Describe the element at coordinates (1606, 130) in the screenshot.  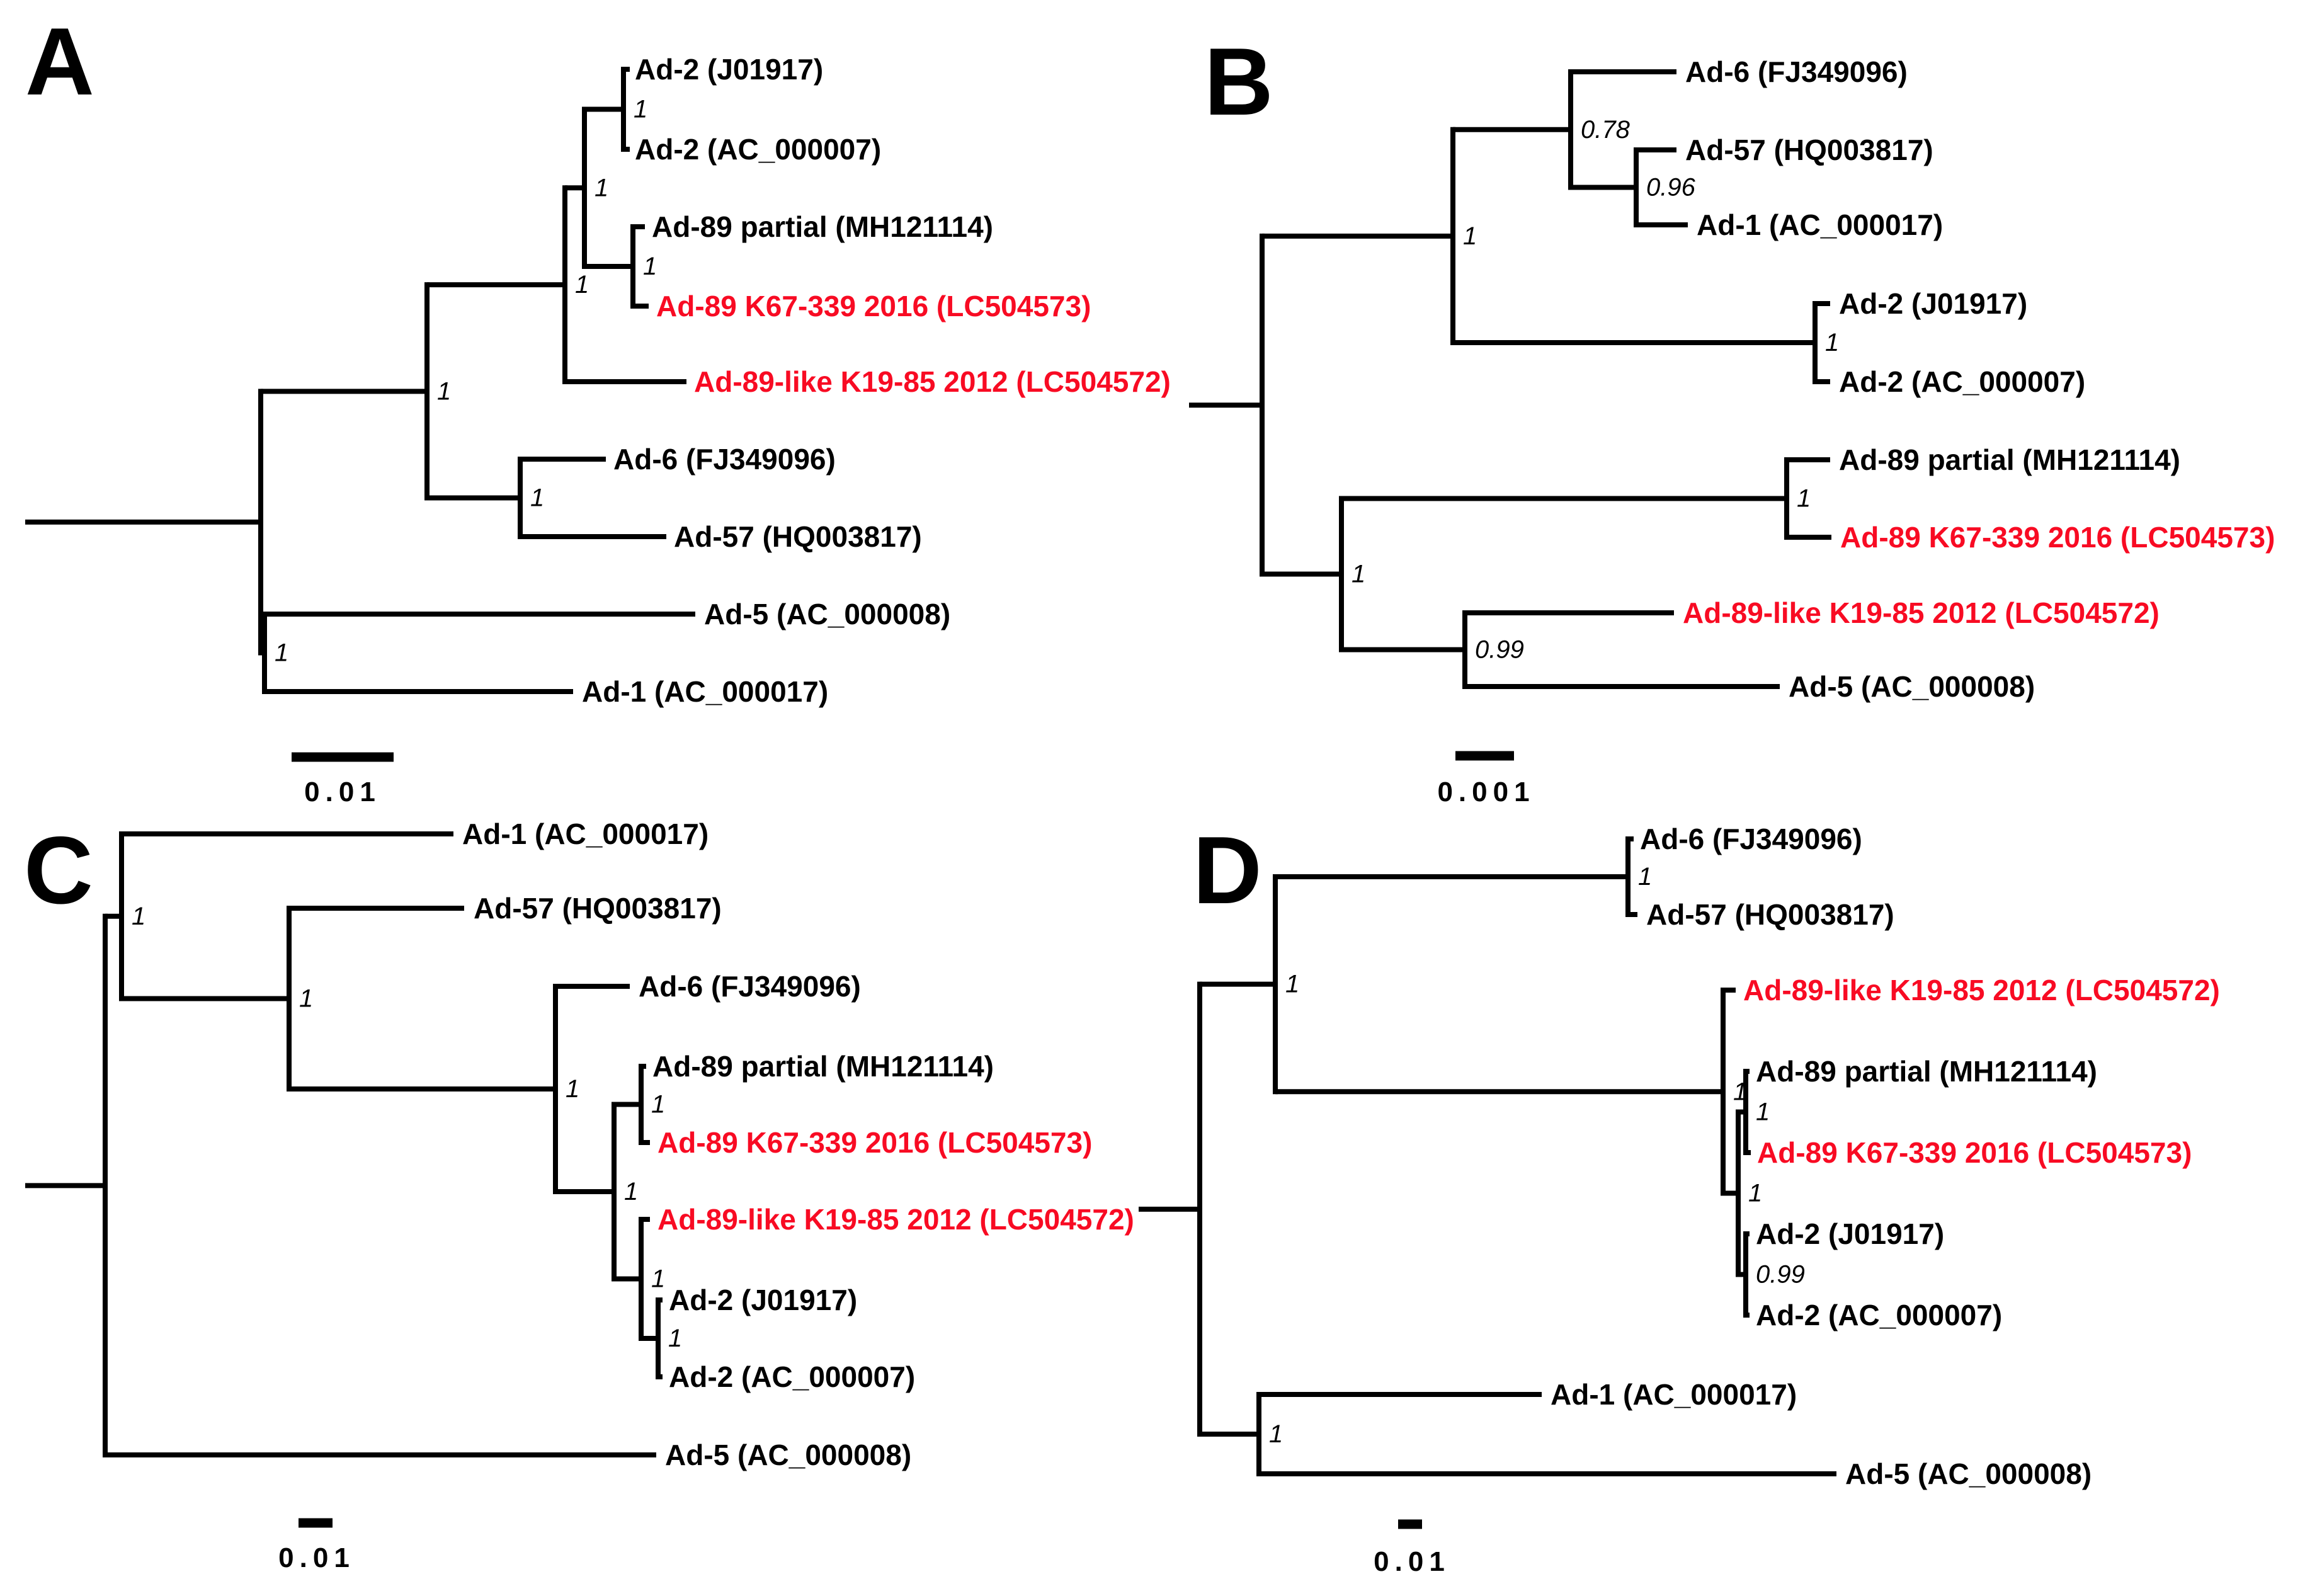
I see `support-value: 0.78` at that location.